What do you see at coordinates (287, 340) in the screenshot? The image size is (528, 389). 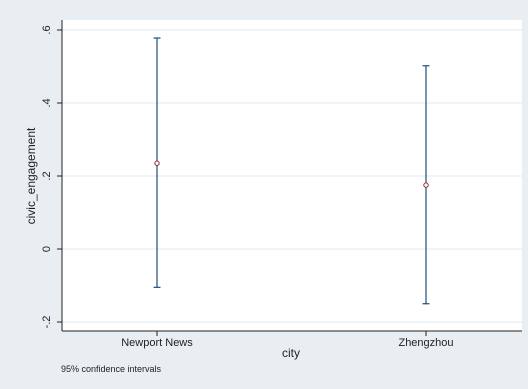 I see `x-ticks: Newport News Zhengzhou` at bounding box center [287, 340].